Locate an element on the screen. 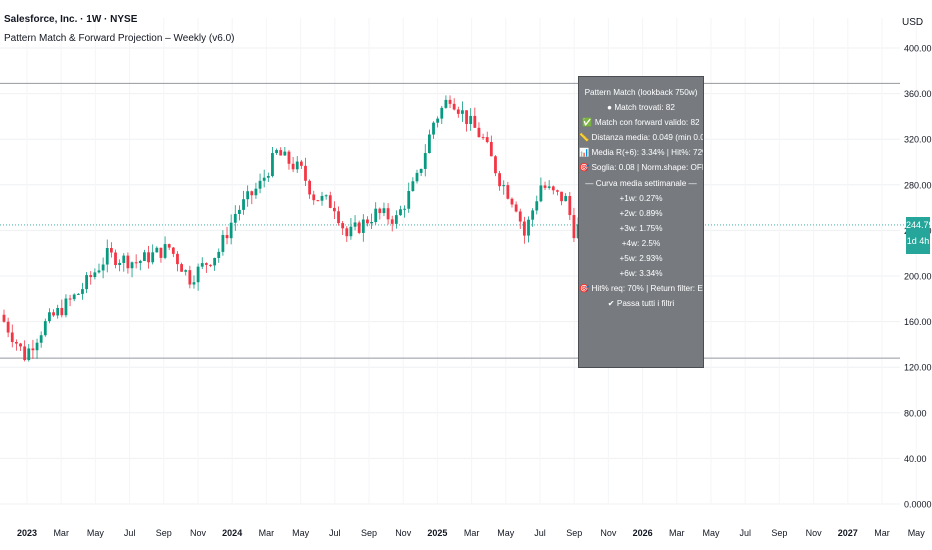 This screenshot has width=932, height=550. price-tick-label: 320.00 is located at coordinates (918, 140).